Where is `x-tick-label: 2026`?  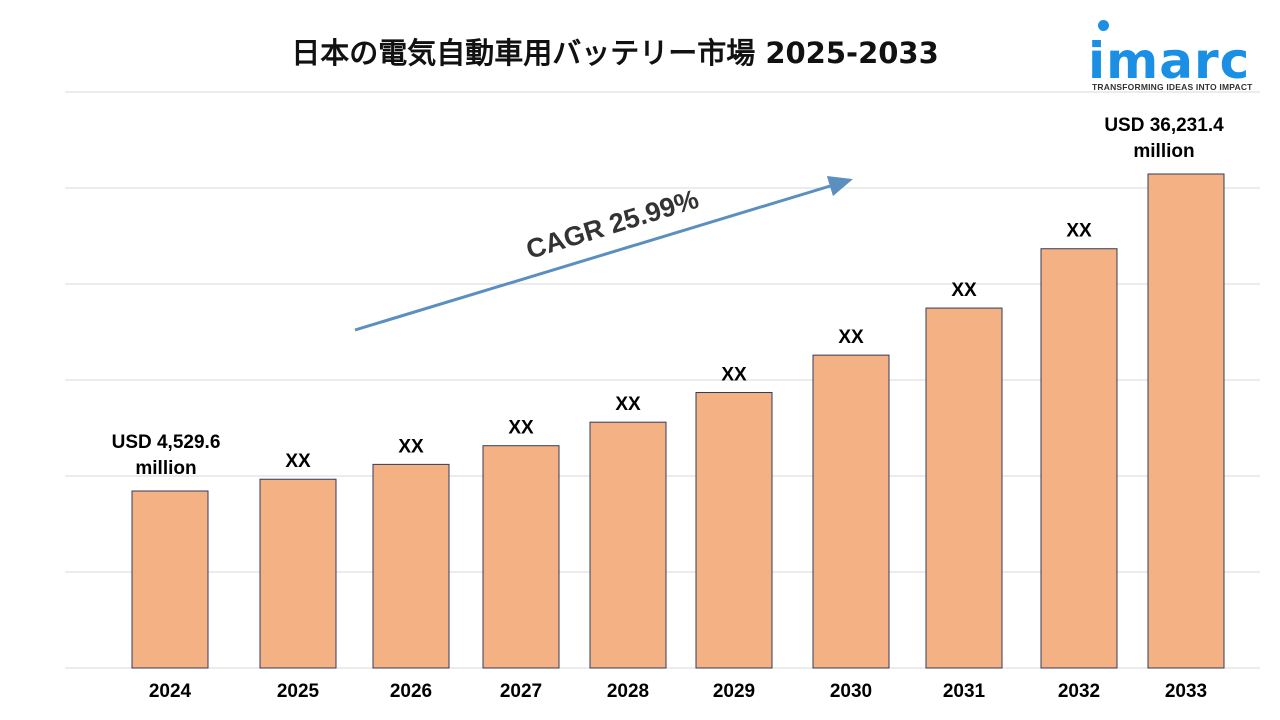 x-tick-label: 2026 is located at coordinates (411, 691).